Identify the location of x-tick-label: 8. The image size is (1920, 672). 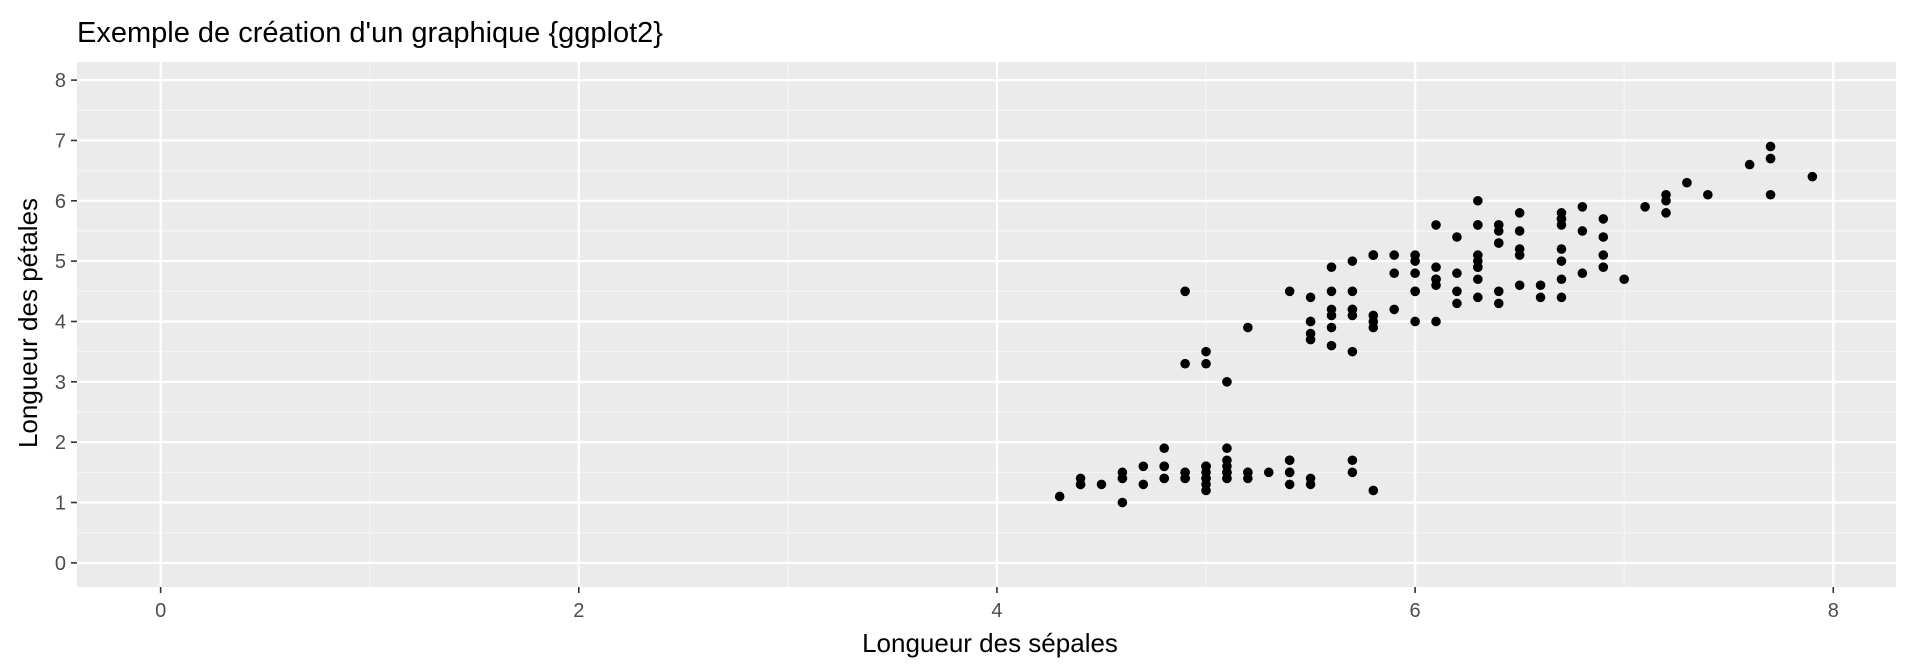
(1833, 611).